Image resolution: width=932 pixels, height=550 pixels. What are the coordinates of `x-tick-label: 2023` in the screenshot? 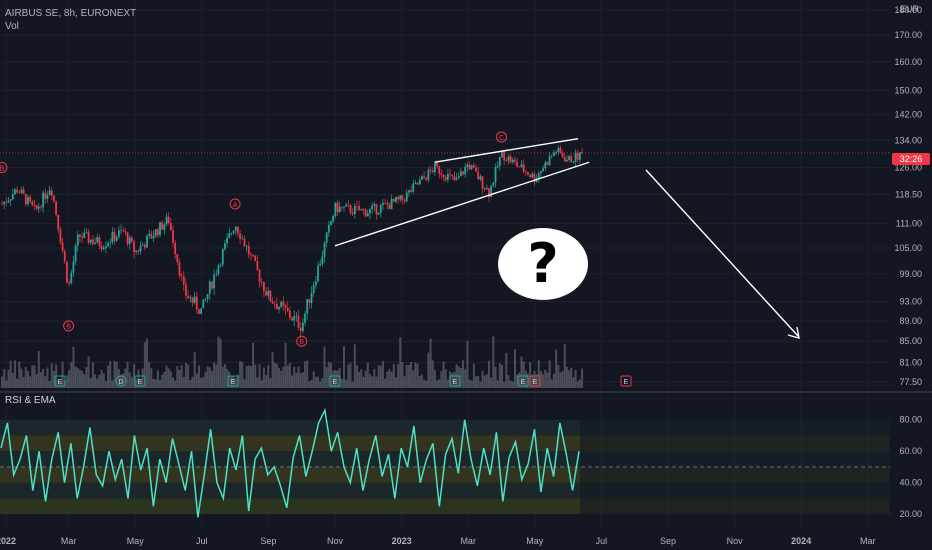 It's located at (402, 541).